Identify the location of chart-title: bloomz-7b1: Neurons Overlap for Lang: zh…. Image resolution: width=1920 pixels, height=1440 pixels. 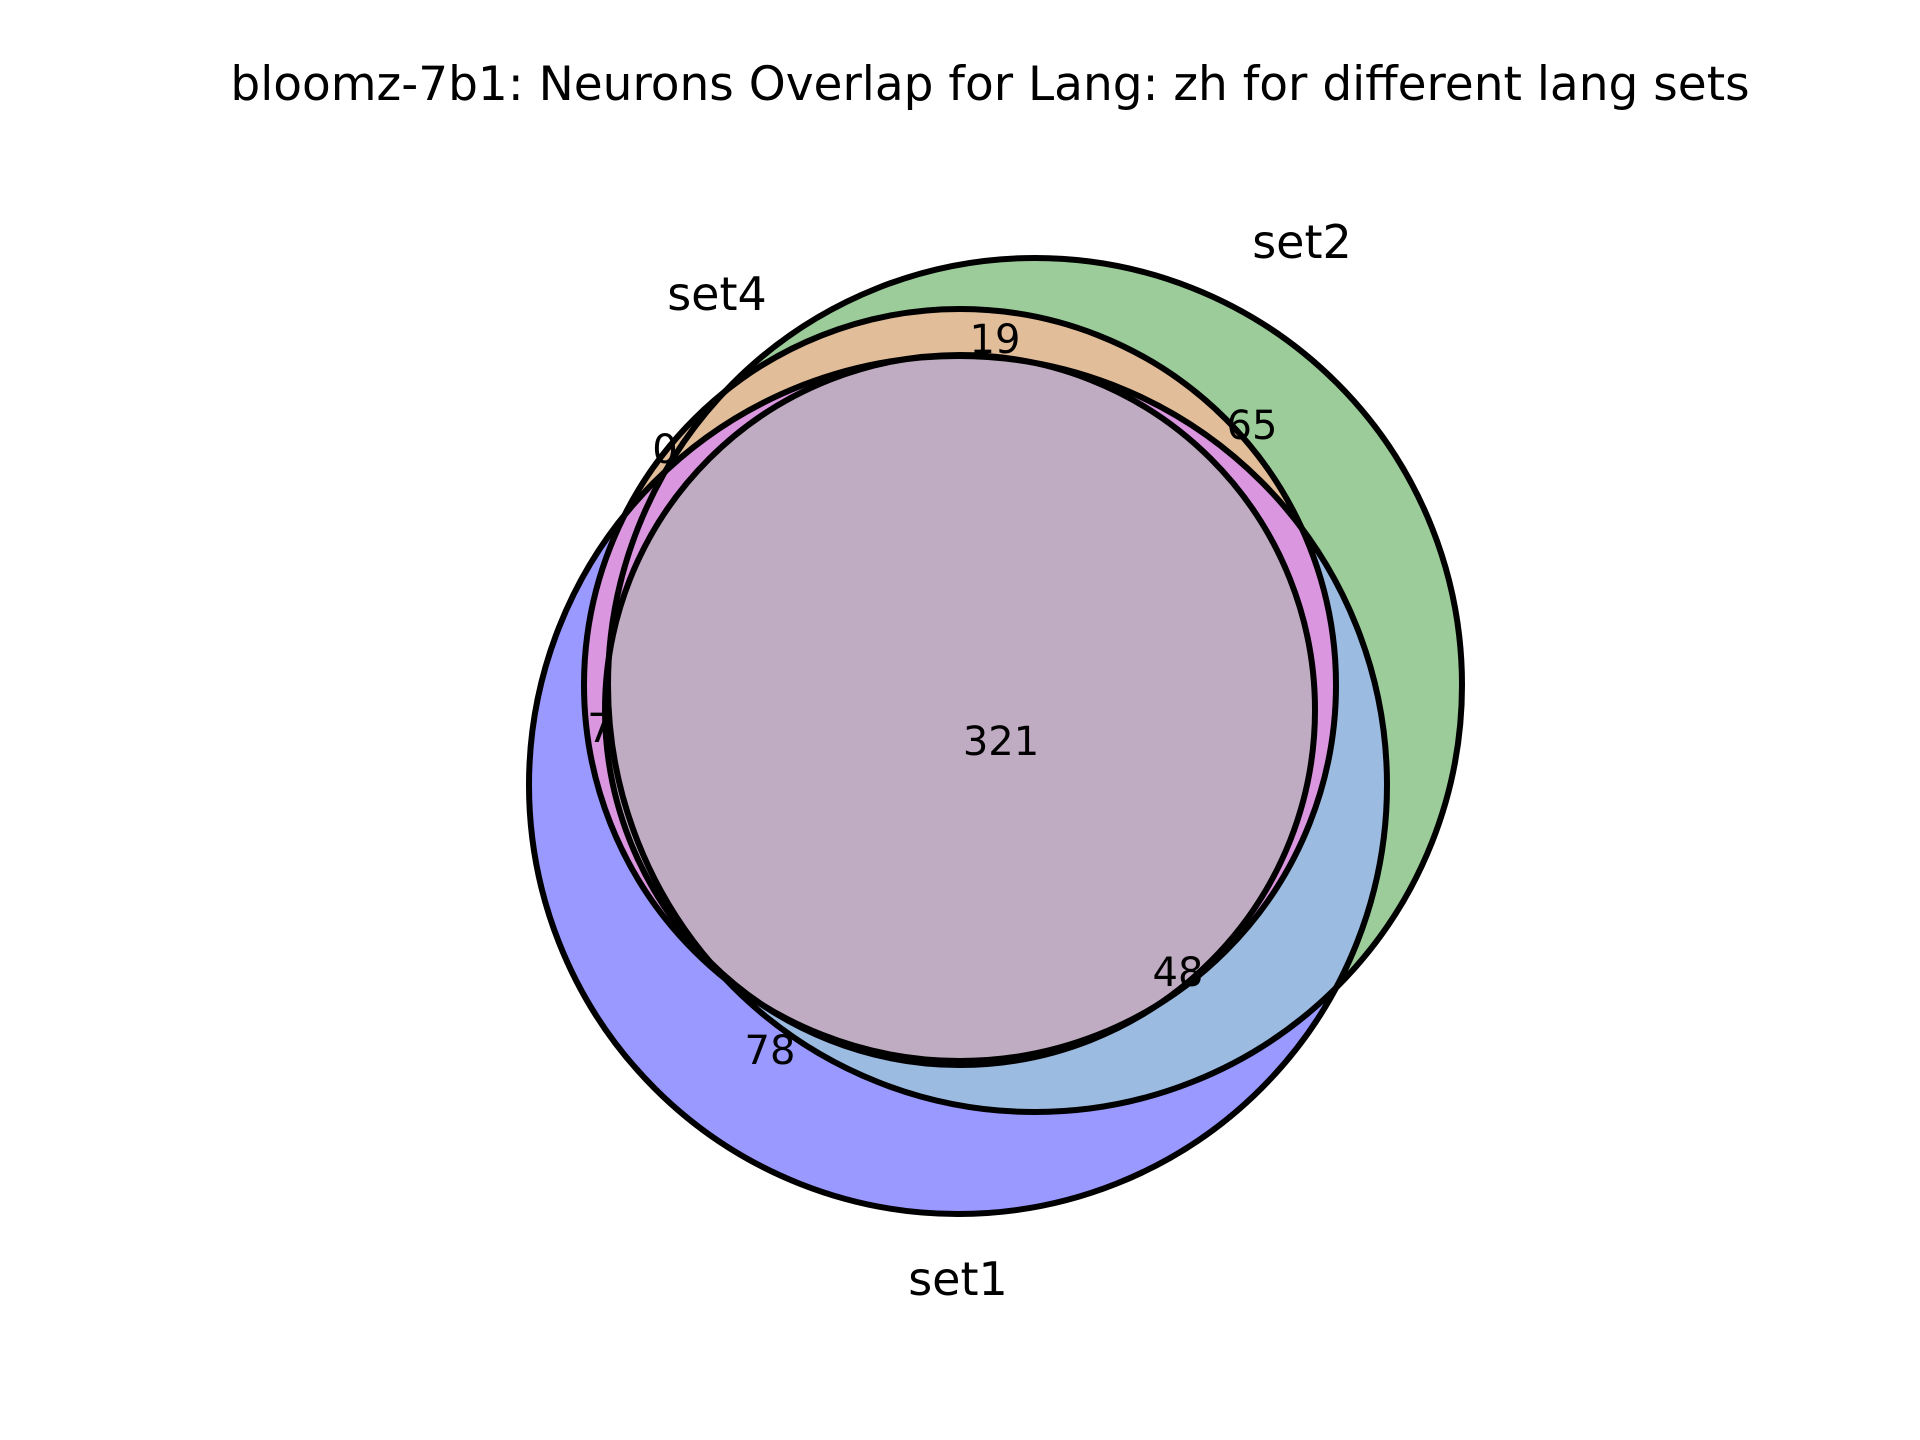
(989, 84).